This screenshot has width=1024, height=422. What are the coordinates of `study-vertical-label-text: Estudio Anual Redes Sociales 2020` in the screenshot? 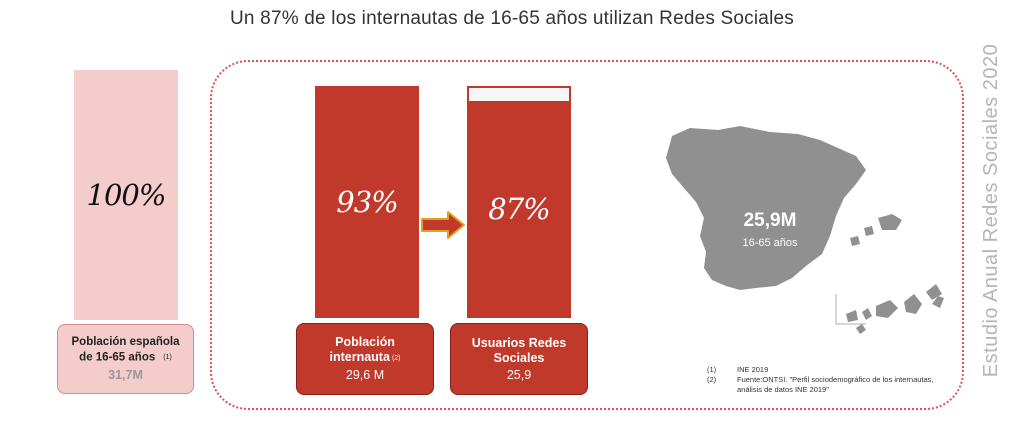 It's located at (991, 210).